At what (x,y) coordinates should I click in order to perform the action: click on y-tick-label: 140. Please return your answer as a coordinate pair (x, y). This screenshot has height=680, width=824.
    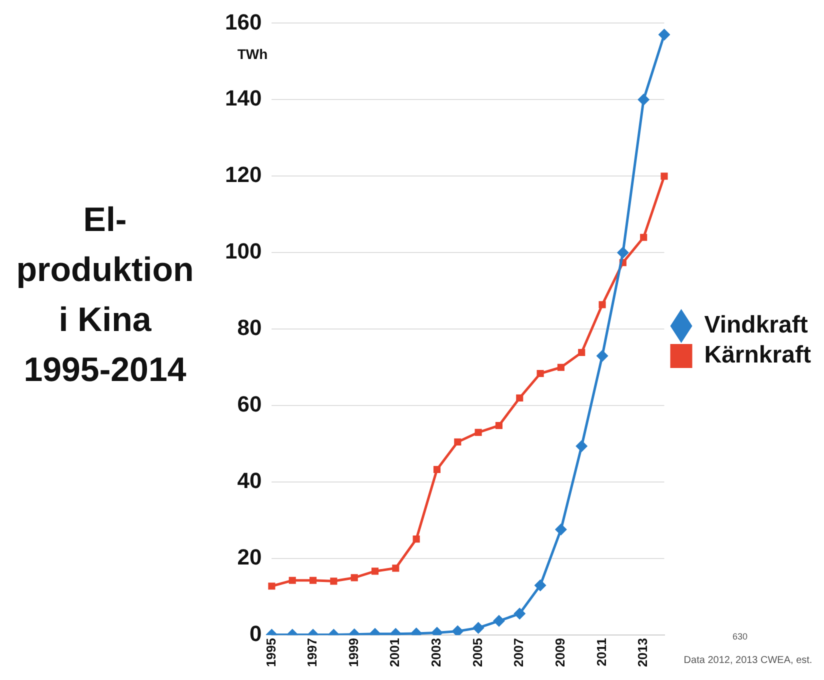
    Looking at the image, I should click on (243, 98).